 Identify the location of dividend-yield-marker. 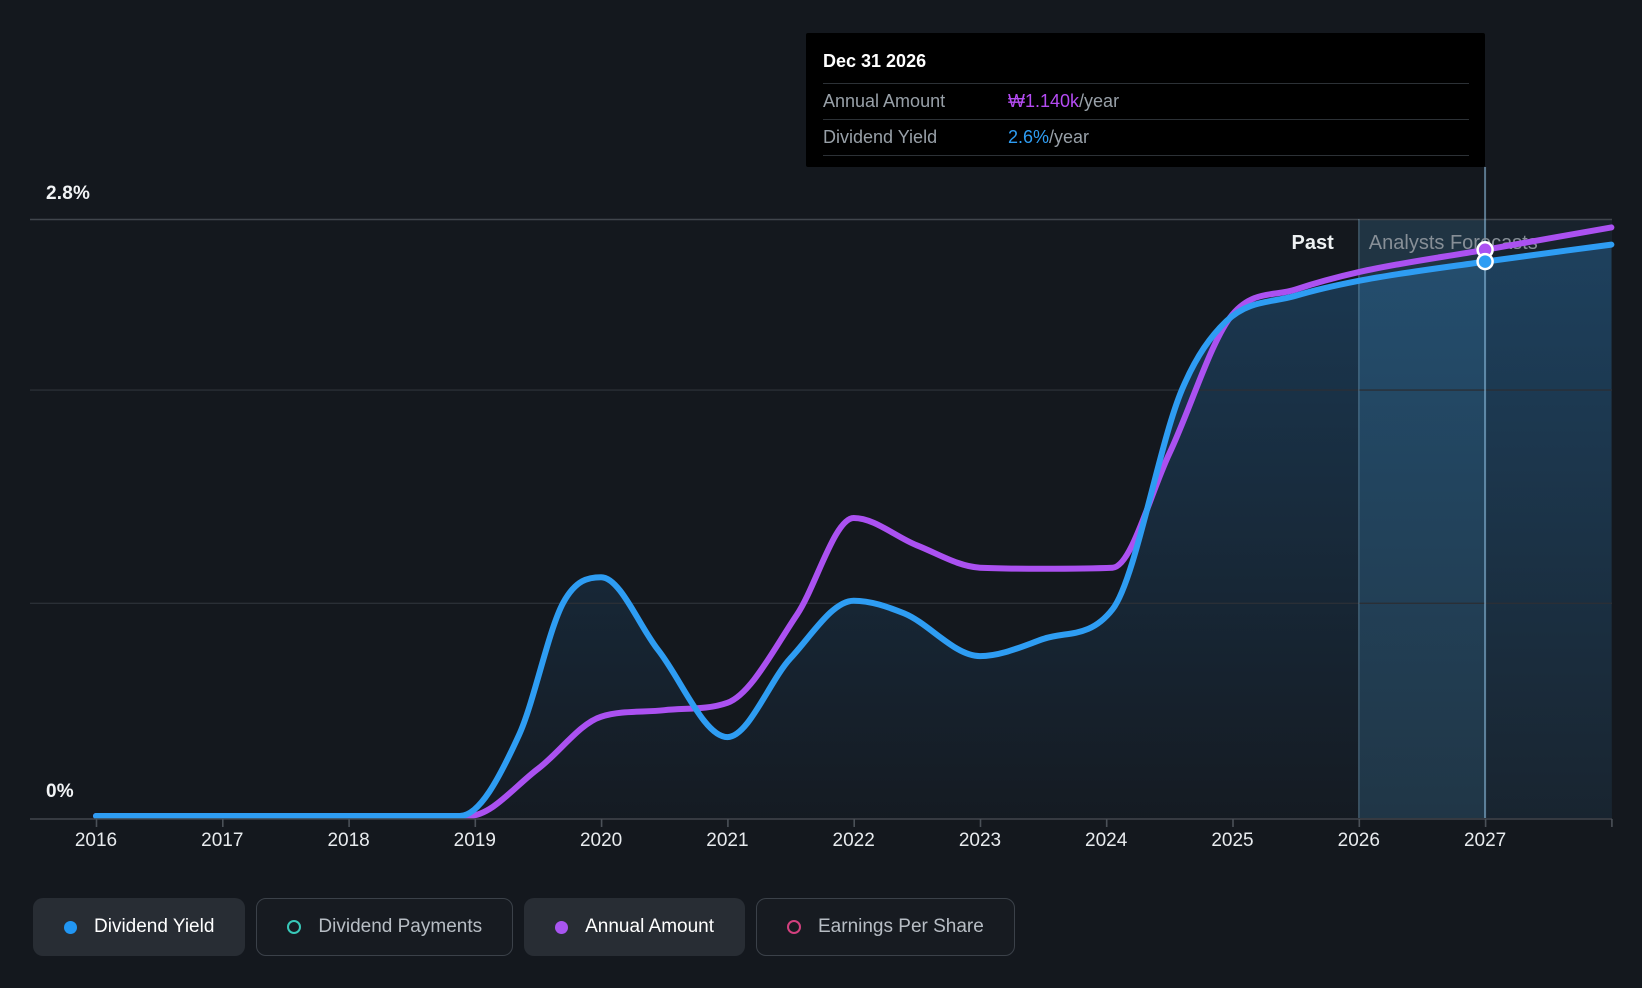
(1485, 261).